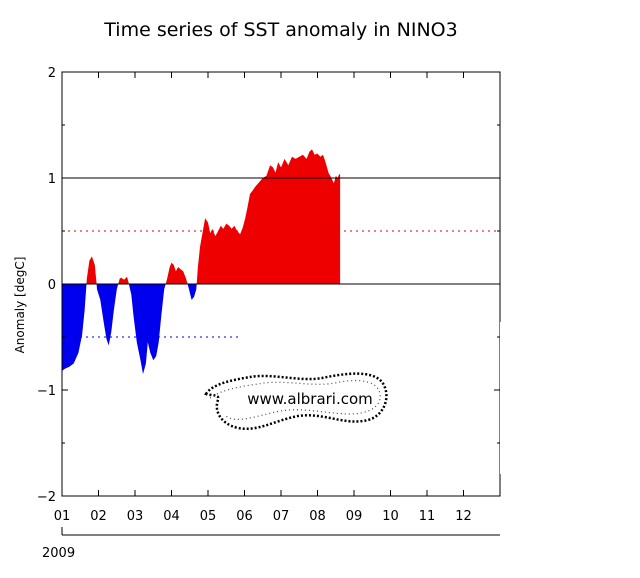  Describe the element at coordinates (58, 553) in the screenshot. I see `x-year-label: 2009` at that location.